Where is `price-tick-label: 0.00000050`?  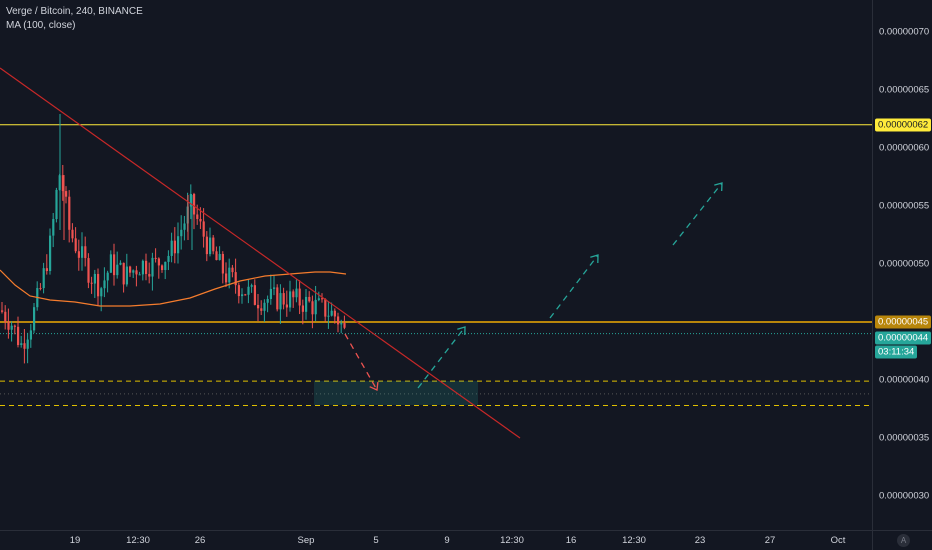
price-tick-label: 0.00000050 is located at coordinates (904, 264).